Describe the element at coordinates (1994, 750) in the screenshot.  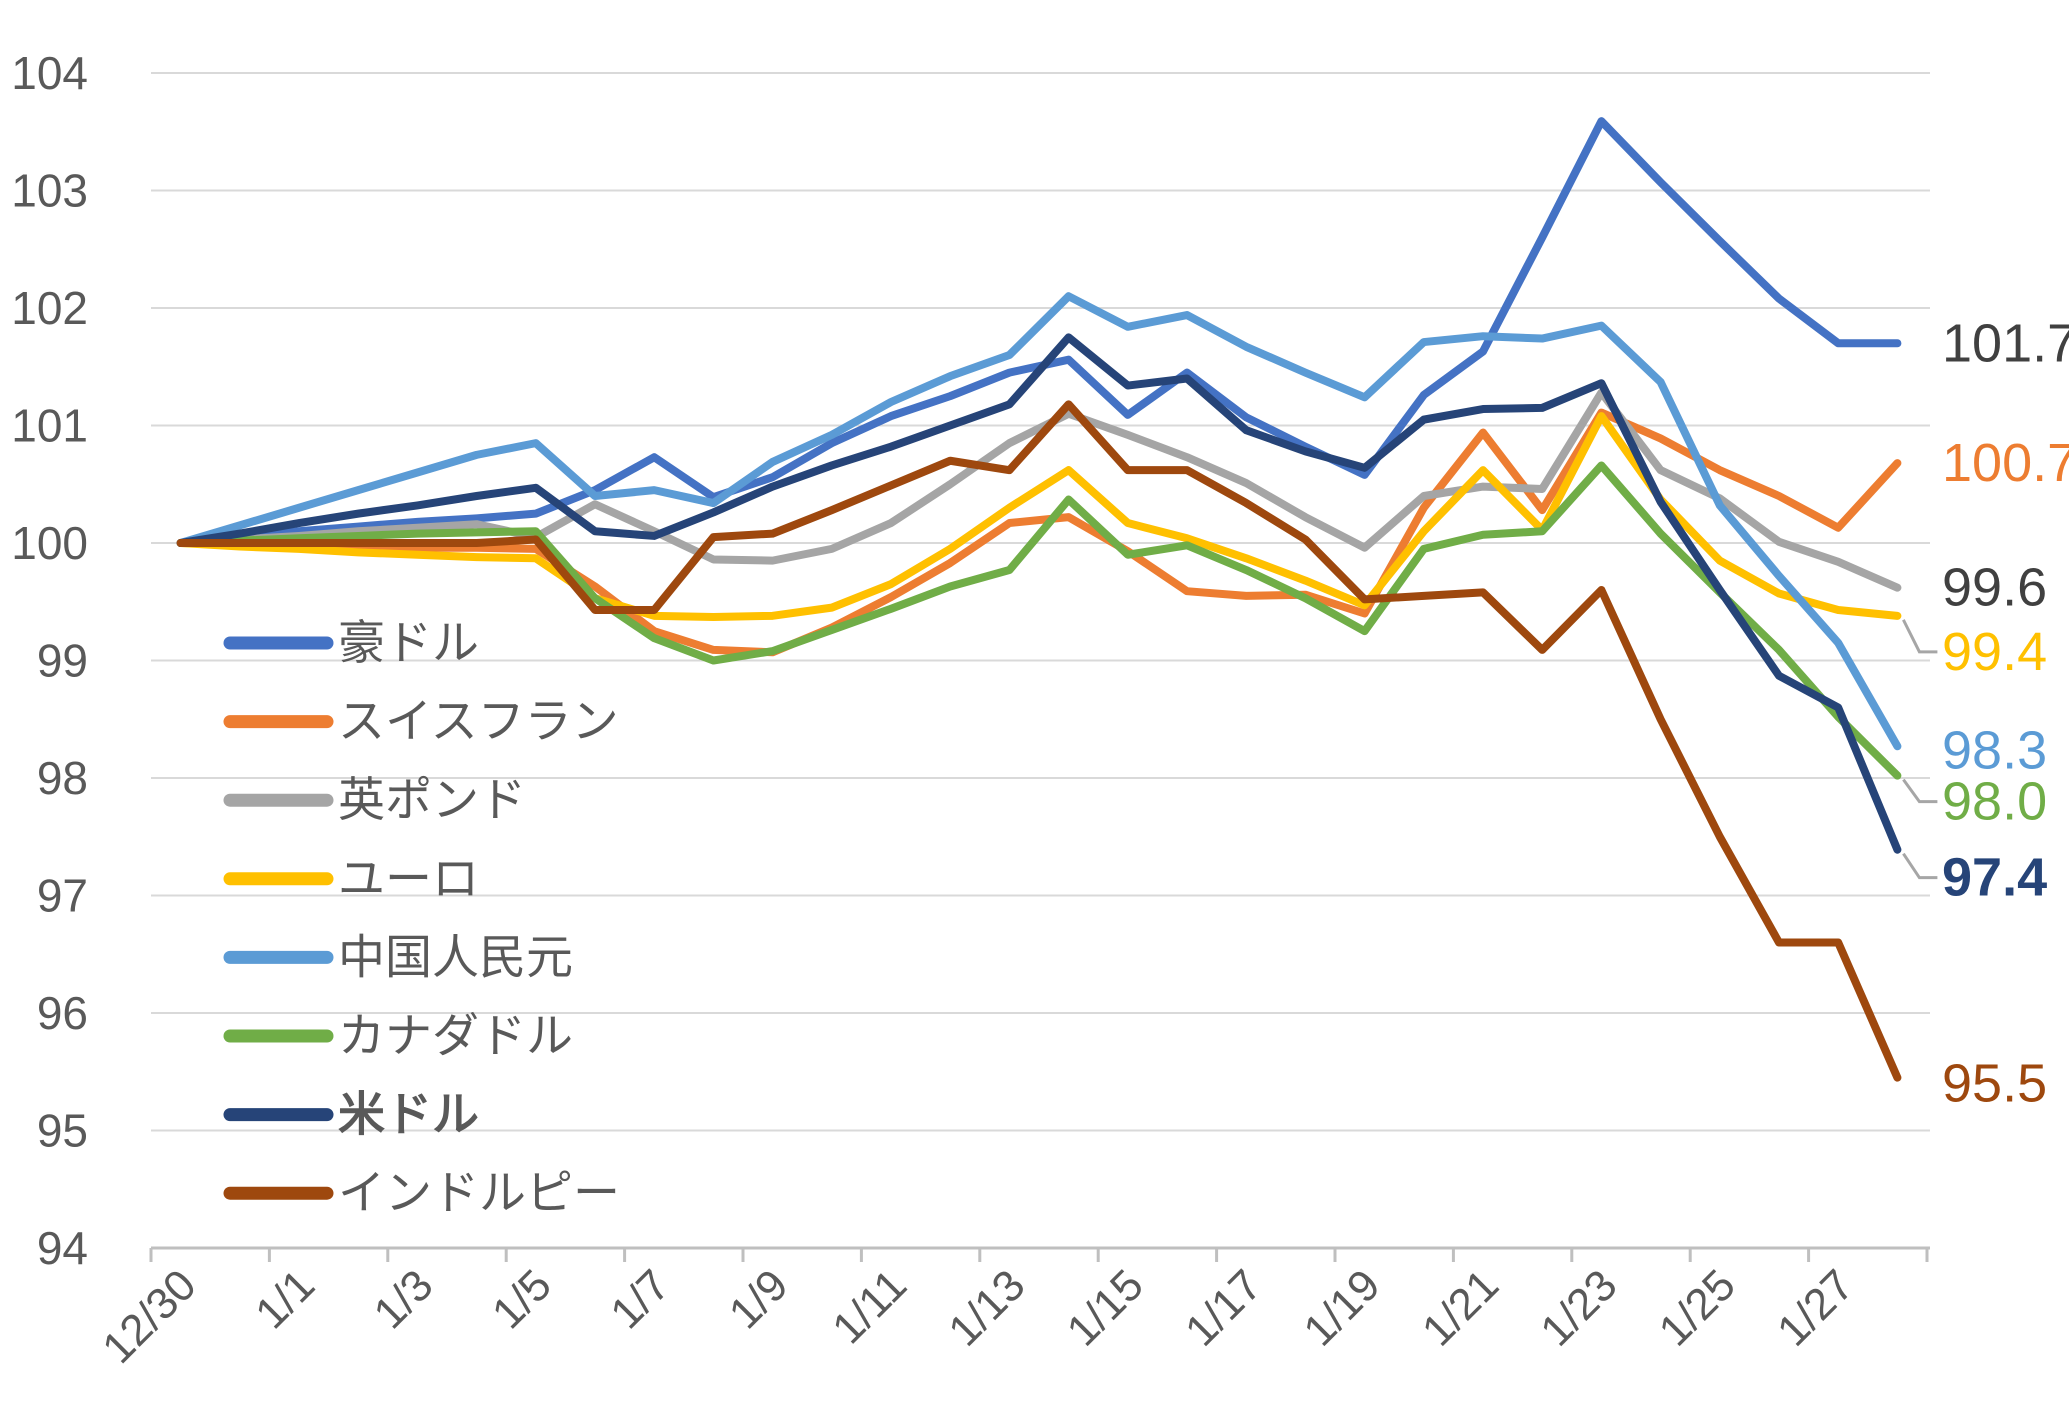
I see `value-label-cny: 98.3` at that location.